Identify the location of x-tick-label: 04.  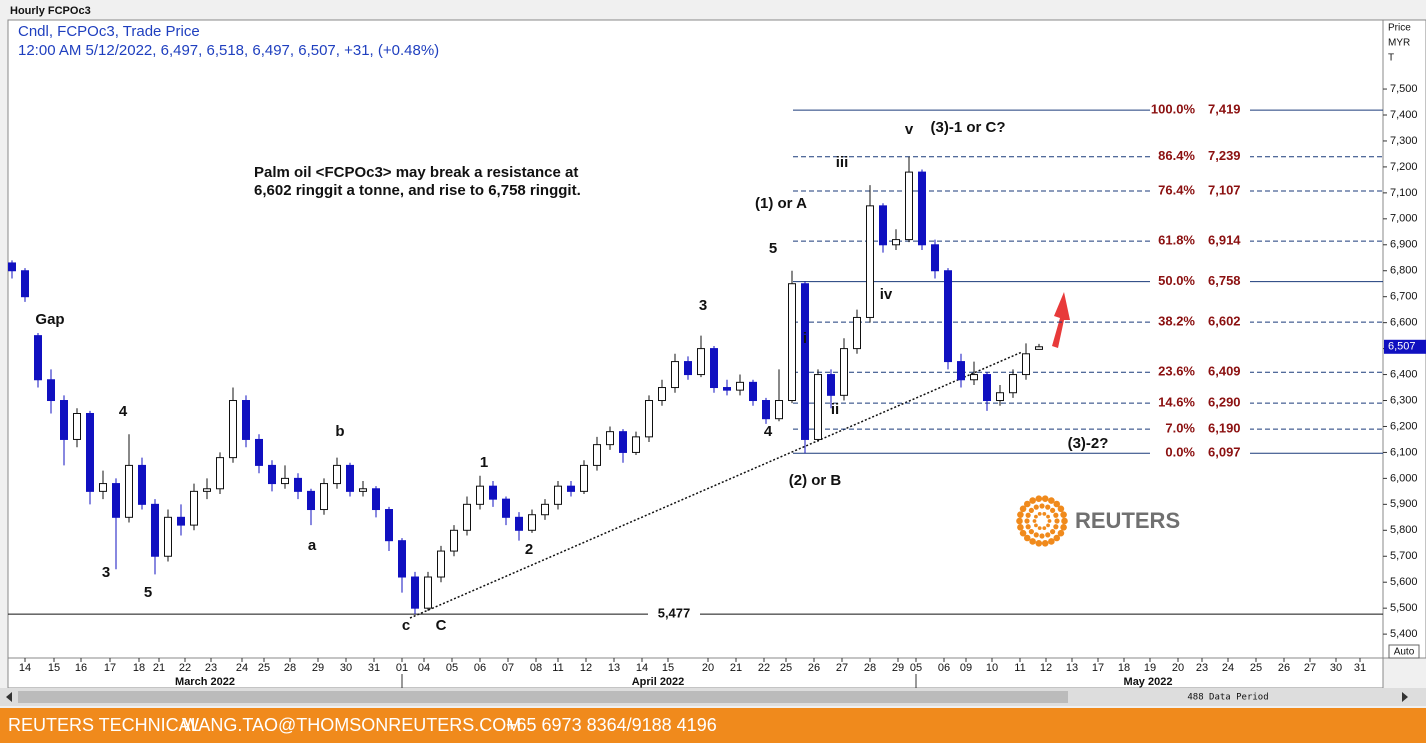
(424, 668).